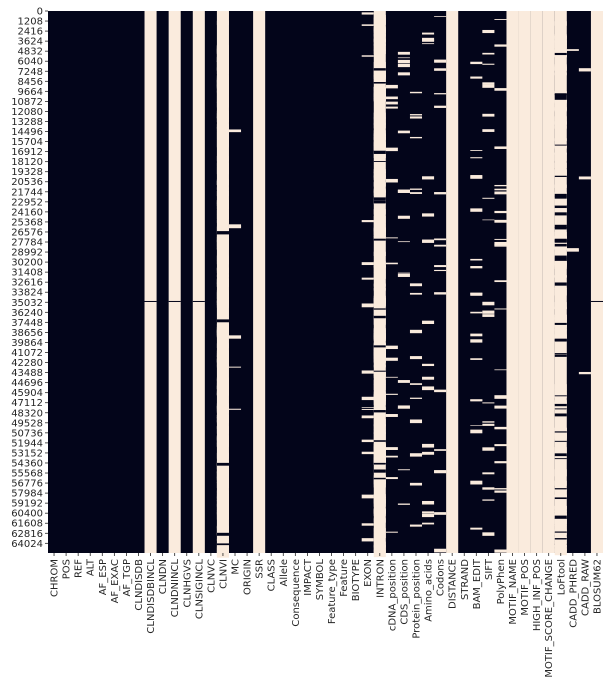 Image resolution: width=611 pixels, height=686 pixels. I want to click on y-tick-label: 0, so click(40, 12).